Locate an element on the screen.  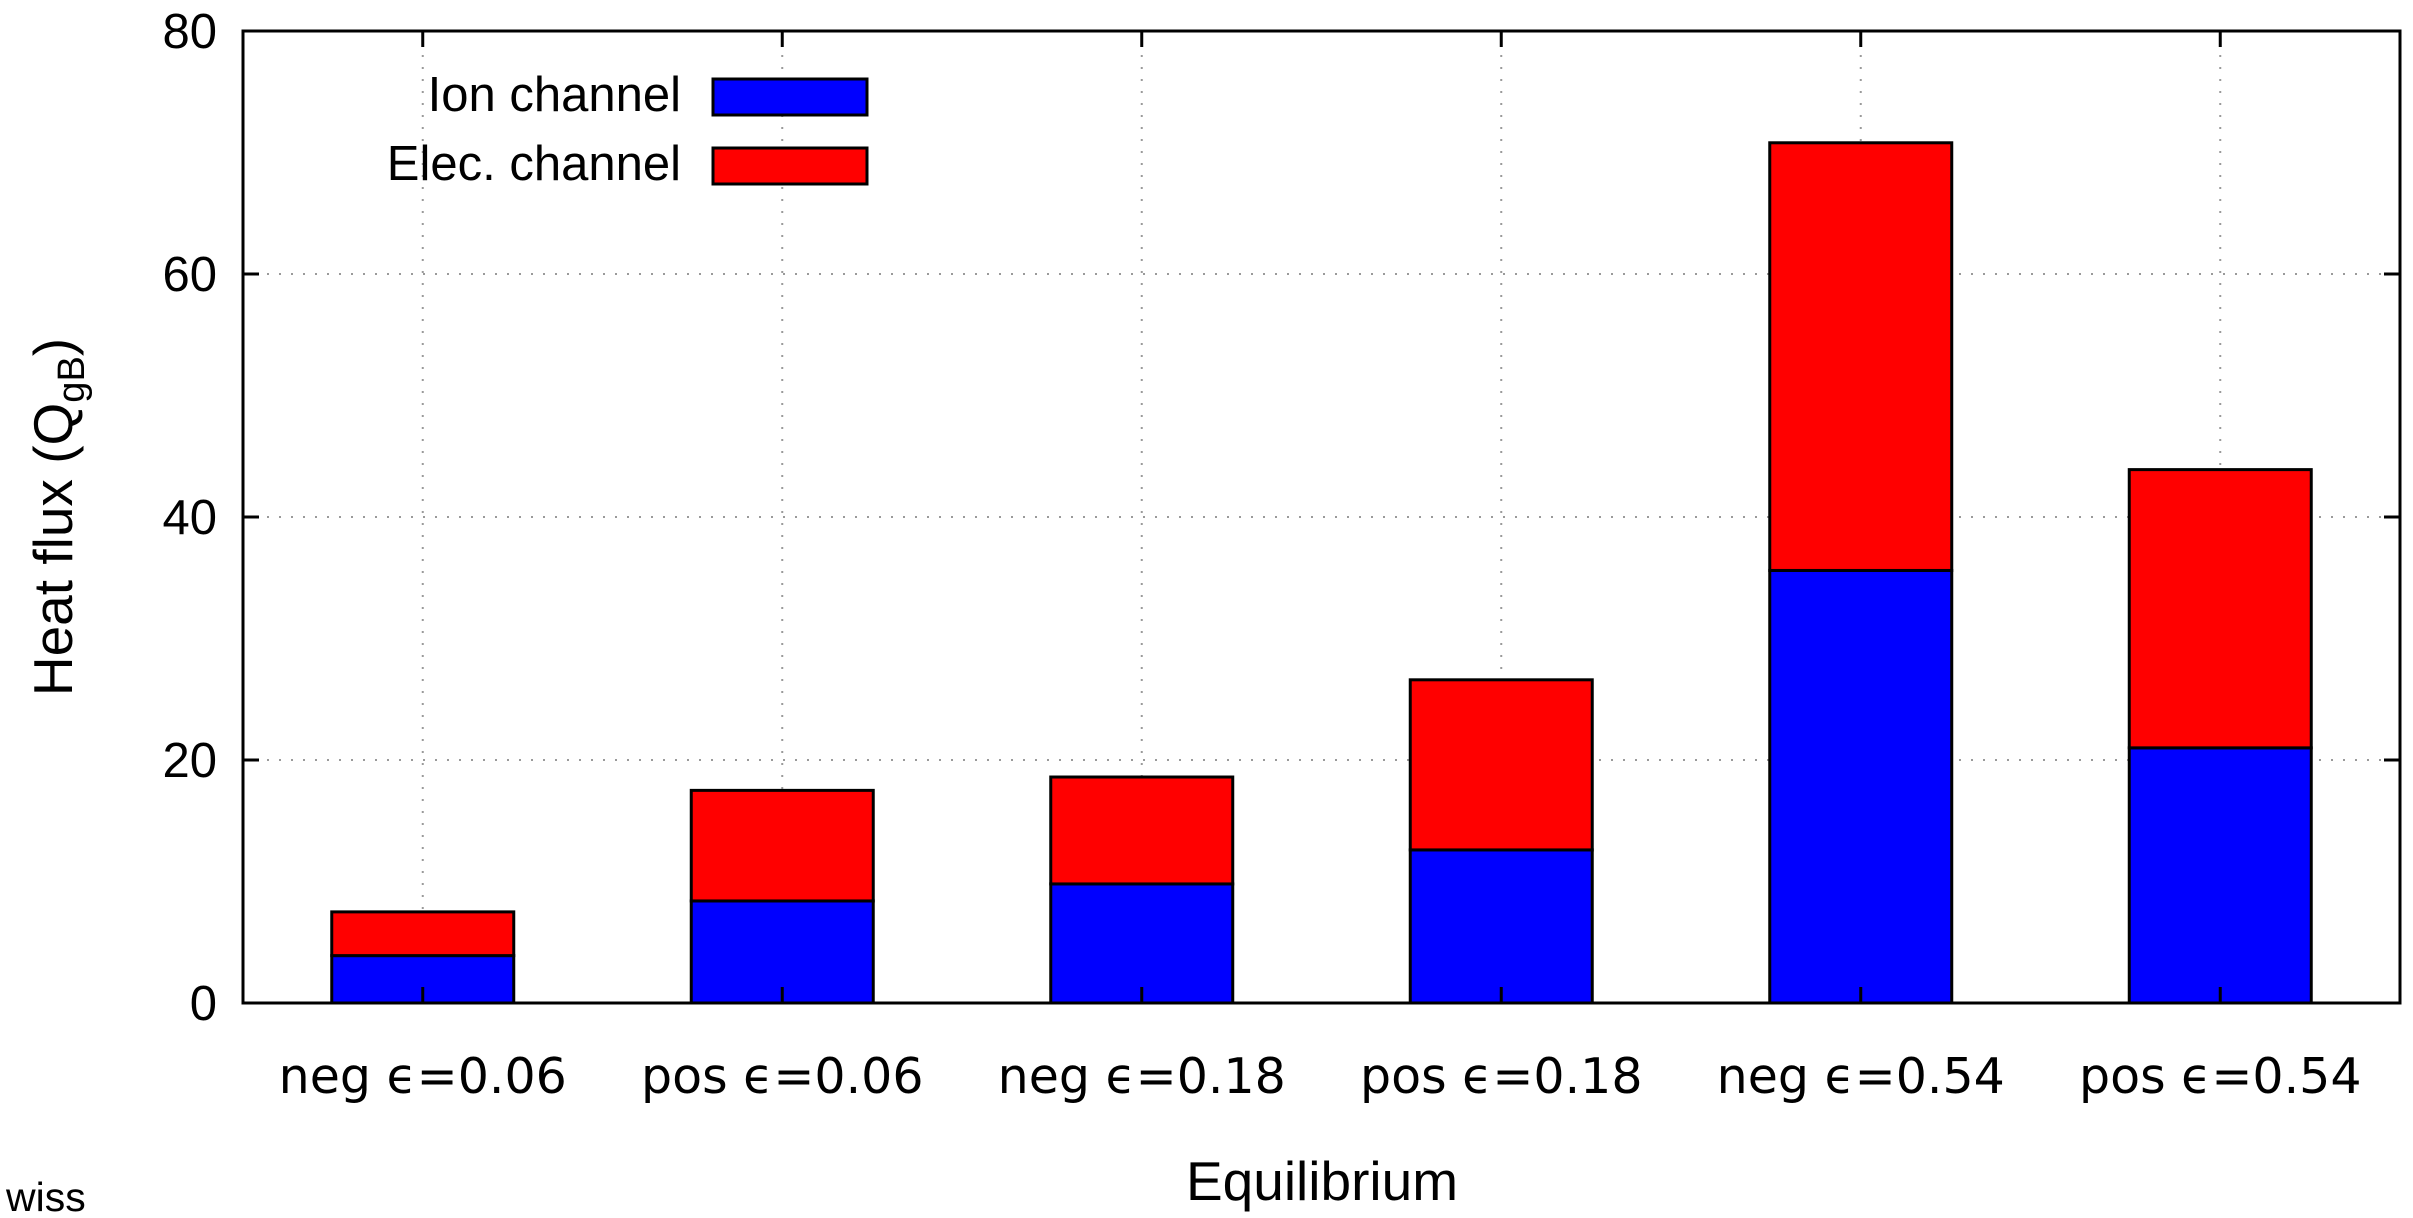
x-tick-label: pos ϵ=0.06 is located at coordinates (782, 1076).